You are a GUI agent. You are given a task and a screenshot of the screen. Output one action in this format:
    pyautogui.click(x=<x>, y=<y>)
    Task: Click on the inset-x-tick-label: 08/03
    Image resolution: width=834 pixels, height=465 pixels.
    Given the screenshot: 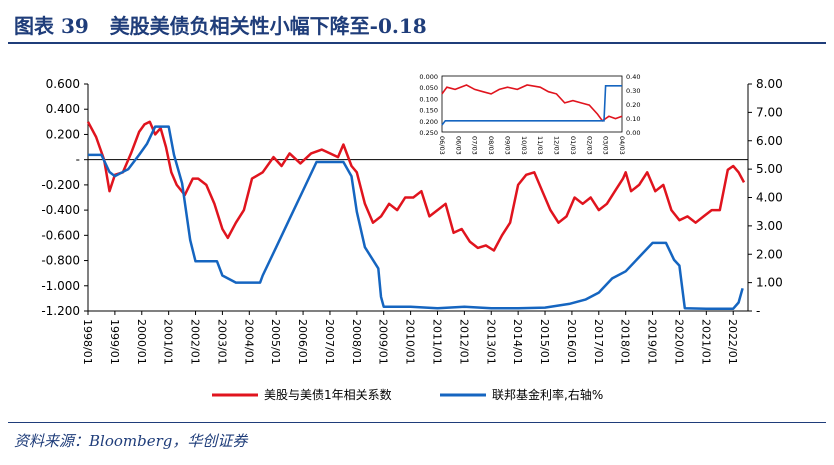 What is the action you would take?
    pyautogui.click(x=491, y=145)
    